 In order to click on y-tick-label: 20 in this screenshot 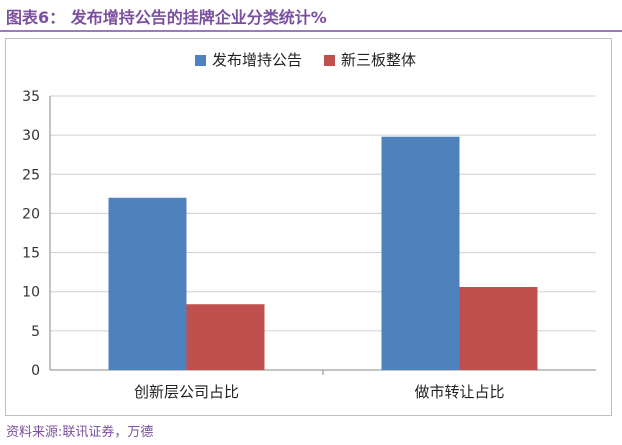, I will do `click(31, 214)`.